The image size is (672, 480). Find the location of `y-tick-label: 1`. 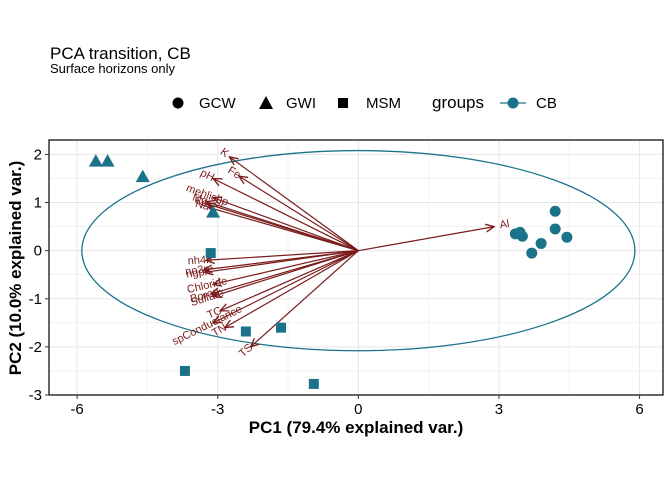

y-tick-label: 1 is located at coordinates (38, 203).